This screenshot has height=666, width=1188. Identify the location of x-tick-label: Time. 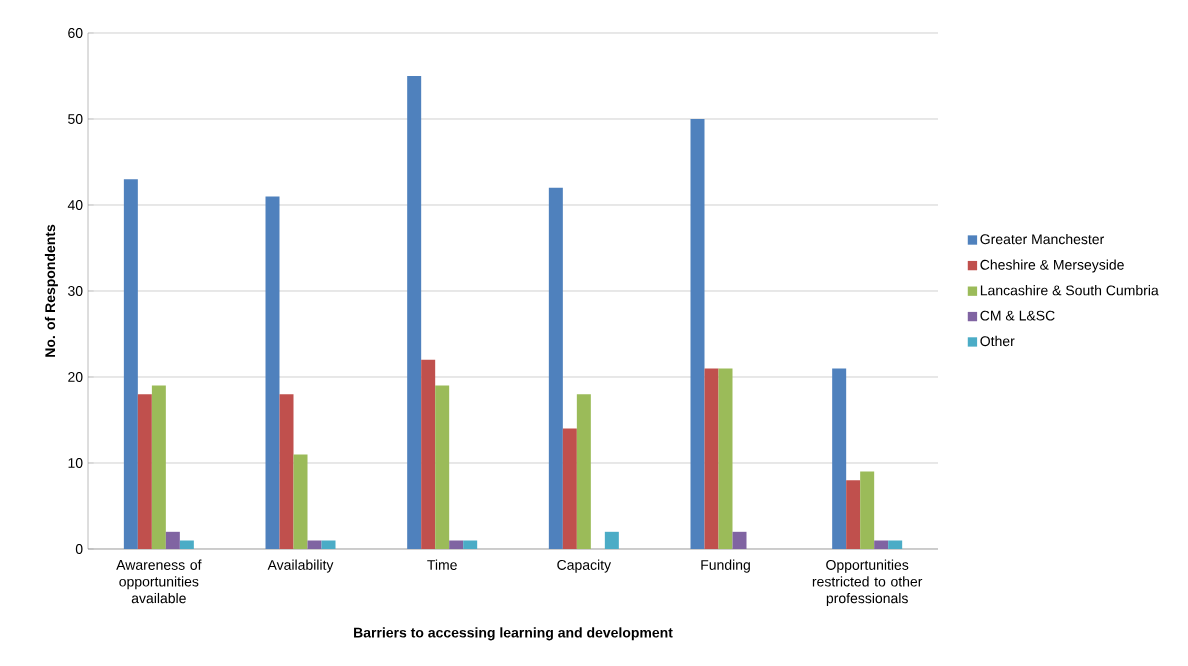
(442, 564).